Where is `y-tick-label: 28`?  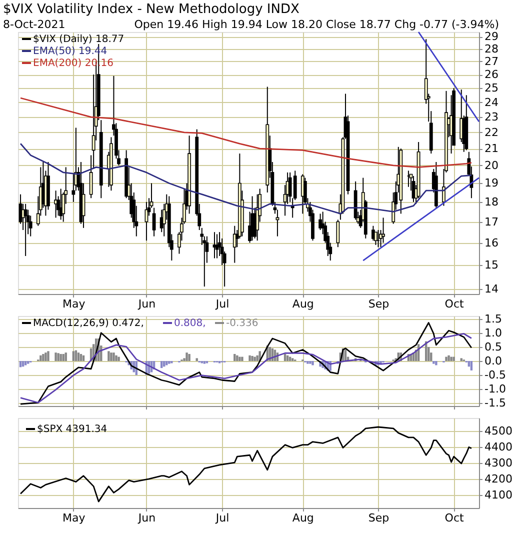
y-tick-label: 28 is located at coordinates (491, 49).